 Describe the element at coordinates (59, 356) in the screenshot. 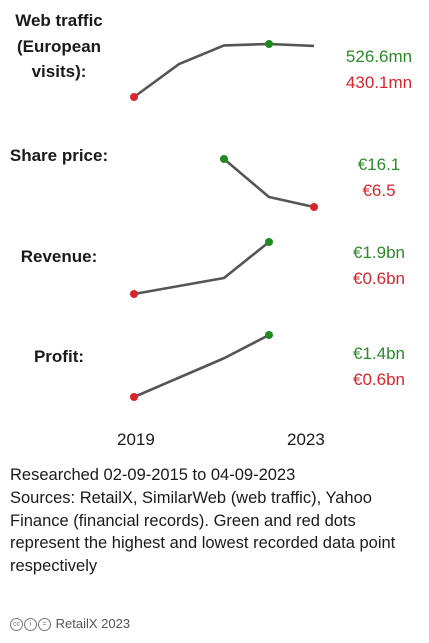

I see `label-profit: Profit:` at that location.